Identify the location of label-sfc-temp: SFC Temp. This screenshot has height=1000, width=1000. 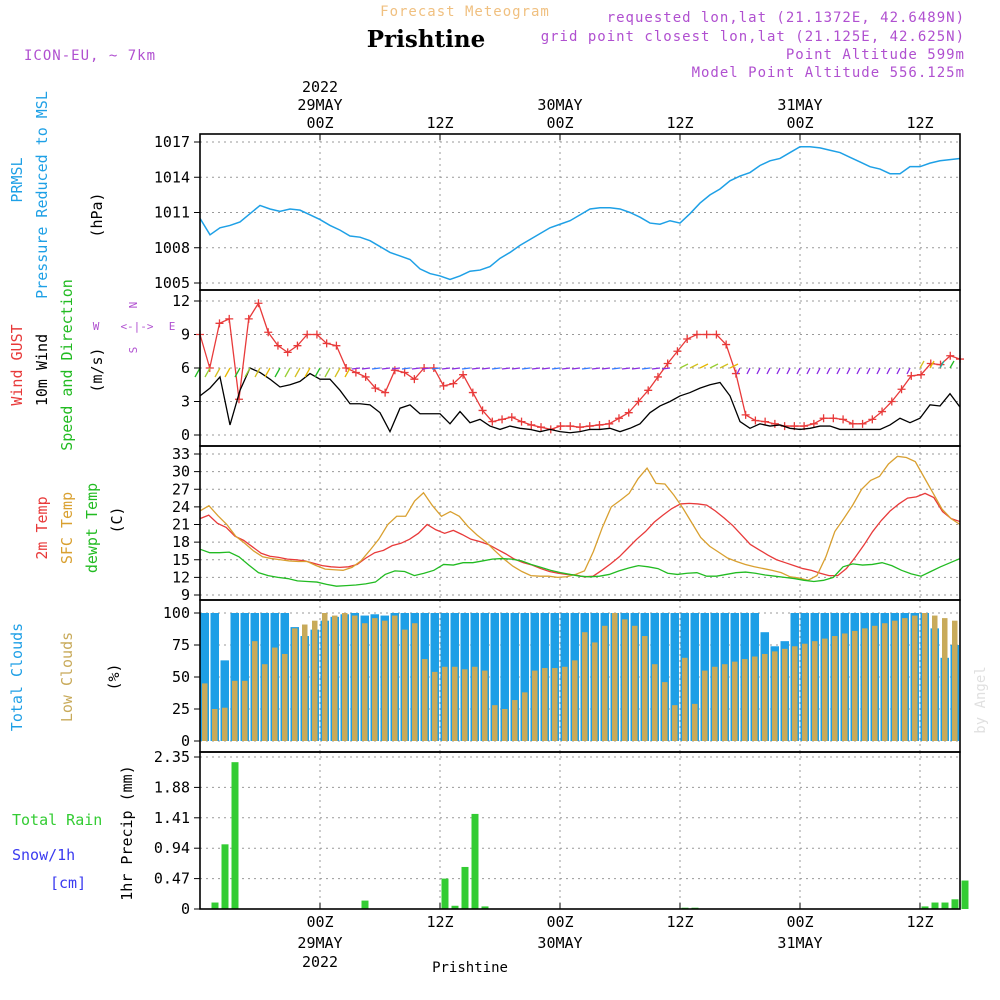
(67, 528).